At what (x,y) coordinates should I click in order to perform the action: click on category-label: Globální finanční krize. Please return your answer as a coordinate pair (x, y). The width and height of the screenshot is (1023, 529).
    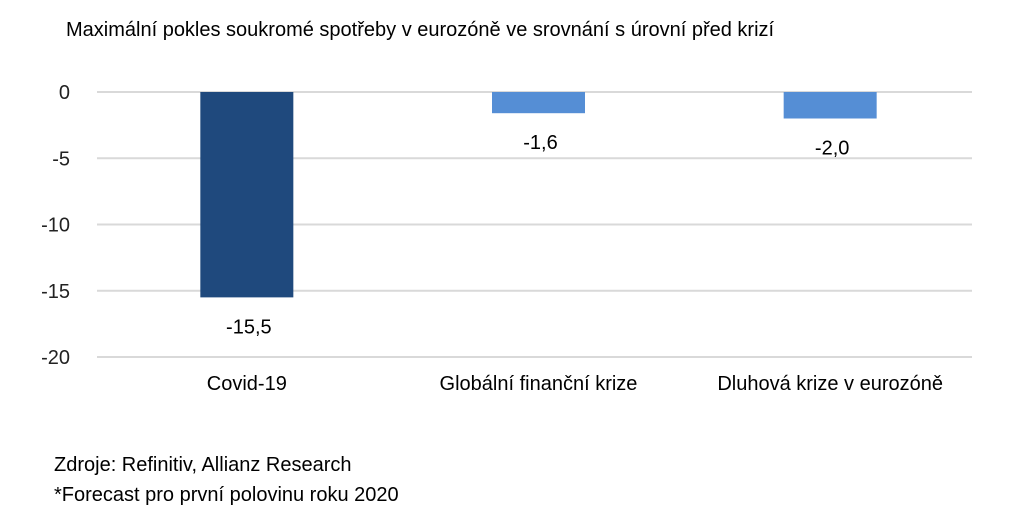
    Looking at the image, I should click on (539, 384).